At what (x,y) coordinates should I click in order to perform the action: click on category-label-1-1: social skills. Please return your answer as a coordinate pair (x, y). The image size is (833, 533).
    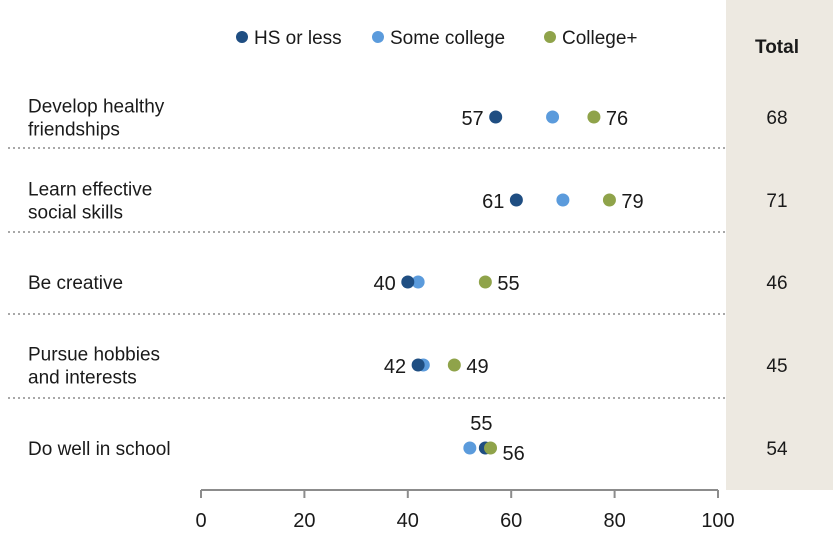
    Looking at the image, I should click on (75, 213).